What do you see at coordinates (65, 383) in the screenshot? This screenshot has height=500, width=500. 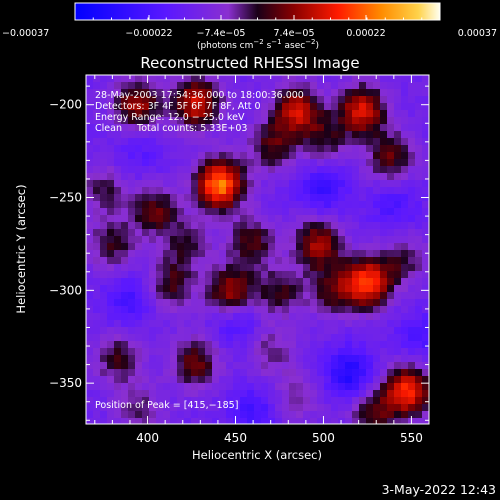 I see `y-tick-label: −350` at bounding box center [65, 383].